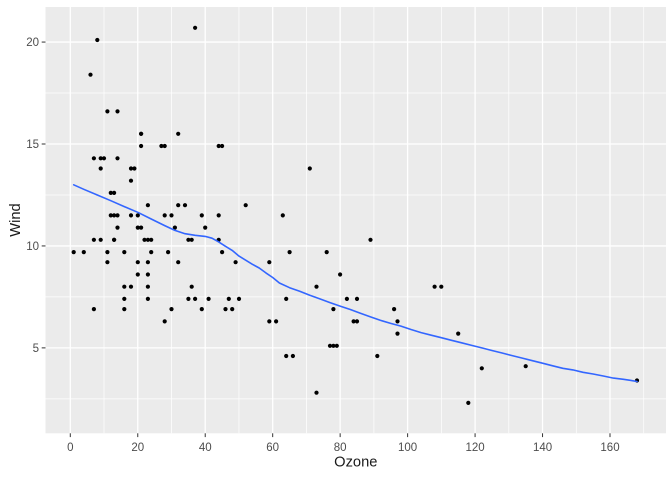 This screenshot has width=672, height=480. What do you see at coordinates (32, 43) in the screenshot?
I see `y-tick-label: 20` at bounding box center [32, 43].